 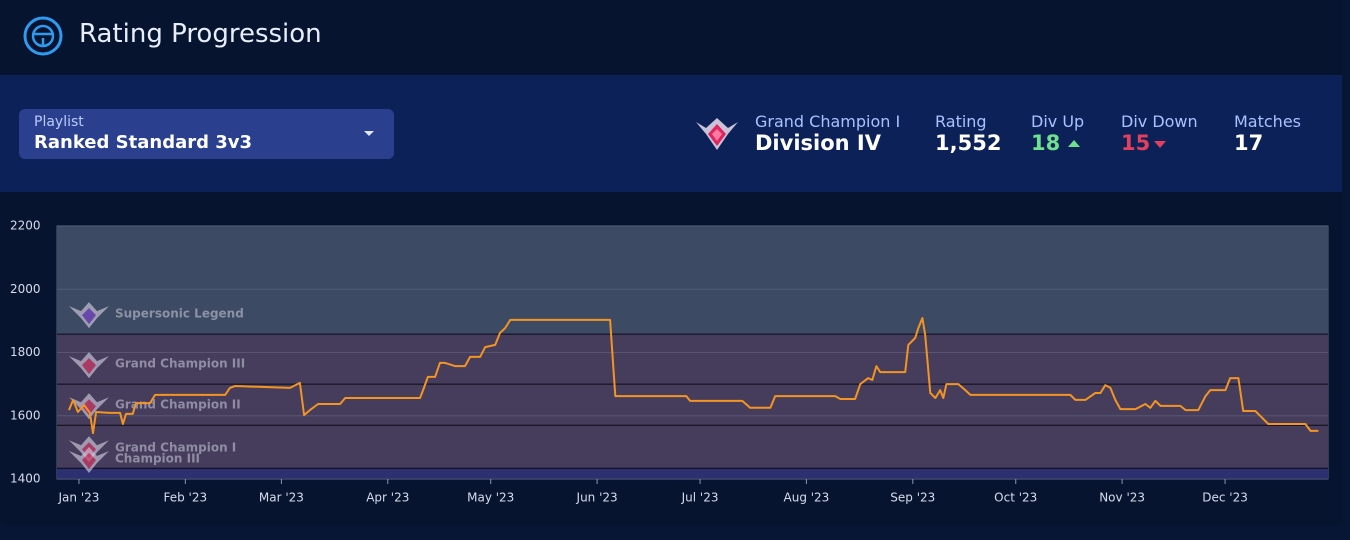 What do you see at coordinates (179, 314) in the screenshot?
I see `rank-band-label: Supersonic Legend` at bounding box center [179, 314].